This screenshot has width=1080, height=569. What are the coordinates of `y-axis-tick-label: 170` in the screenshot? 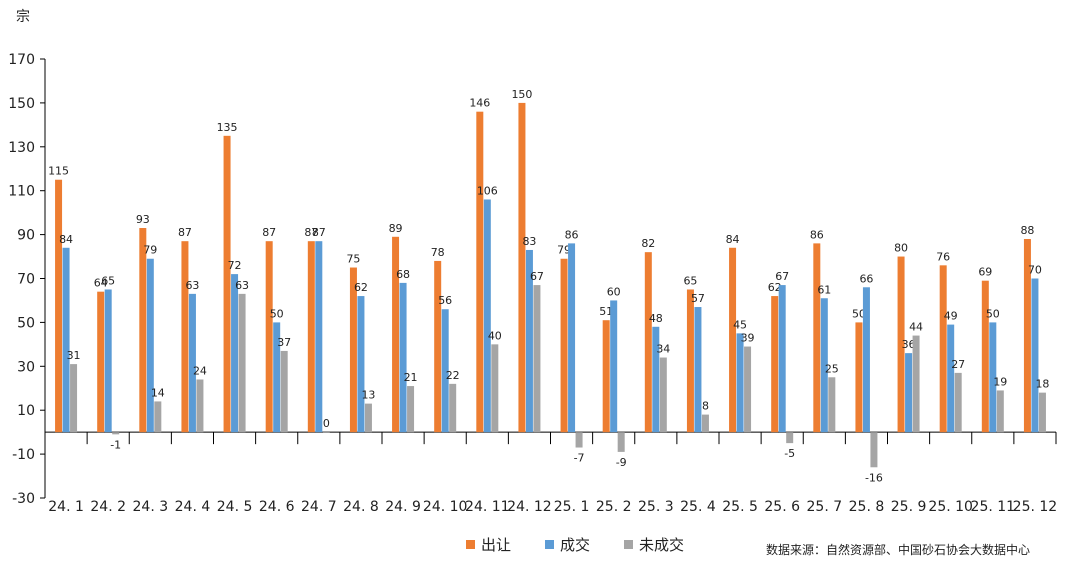 It's located at (21, 60).